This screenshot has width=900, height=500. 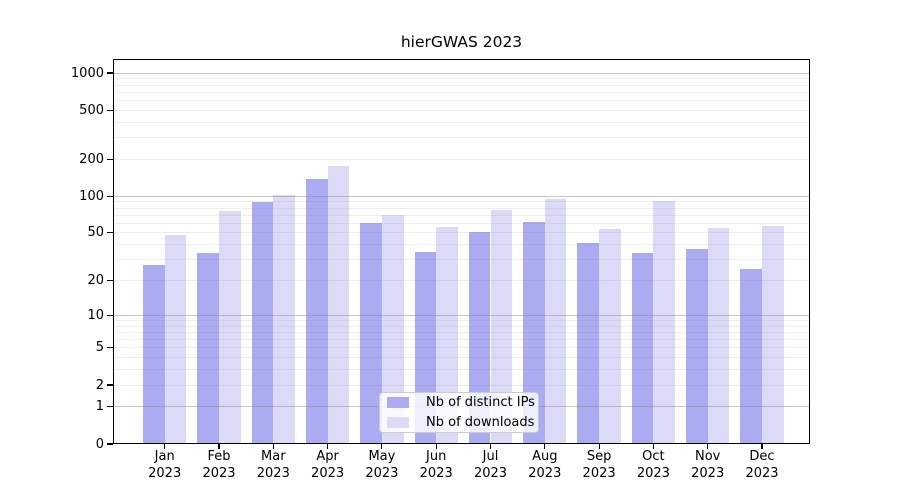 I want to click on legend-swatch-downloads, so click(x=398, y=422).